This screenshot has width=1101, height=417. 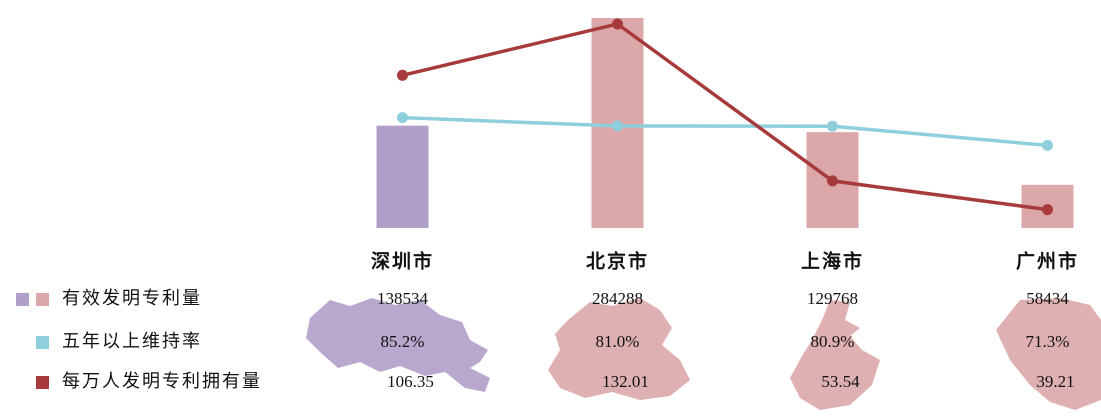 I want to click on map-shenzhen, so click(x=398, y=345).